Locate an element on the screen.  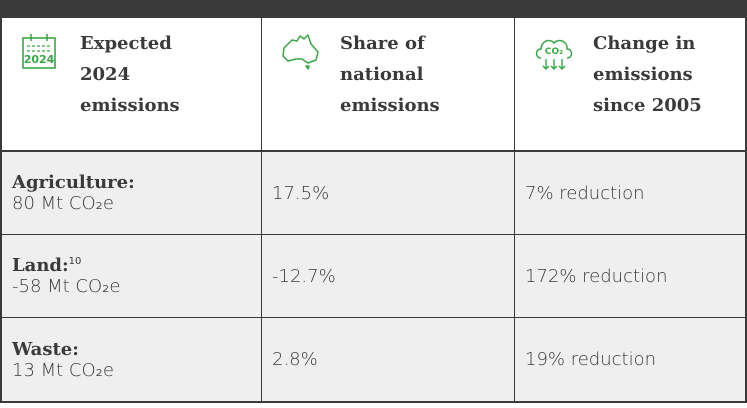
change-value: 172% reduction is located at coordinates (596, 276).